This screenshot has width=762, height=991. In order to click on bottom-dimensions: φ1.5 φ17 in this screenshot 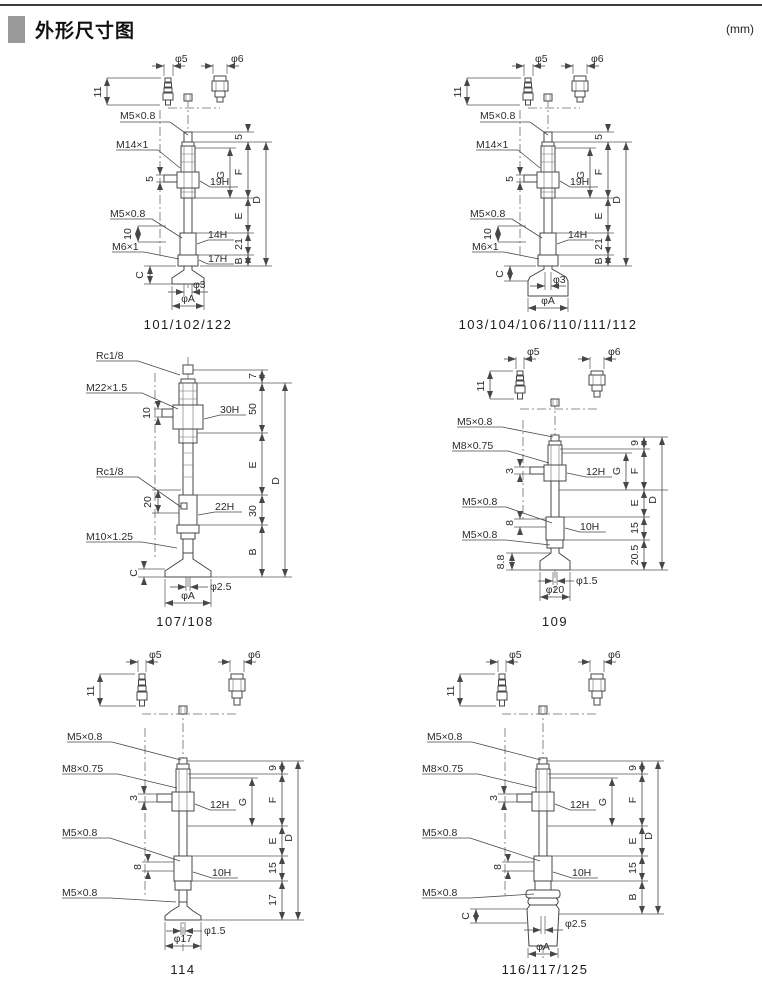, I will do `click(195, 936)`.